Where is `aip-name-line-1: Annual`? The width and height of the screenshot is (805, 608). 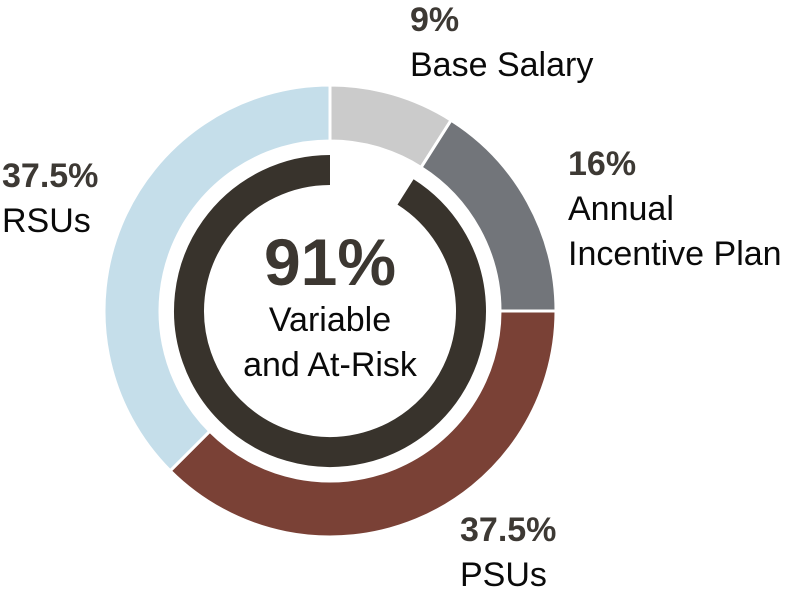
aip-name-line-1: Annual is located at coordinates (621, 209).